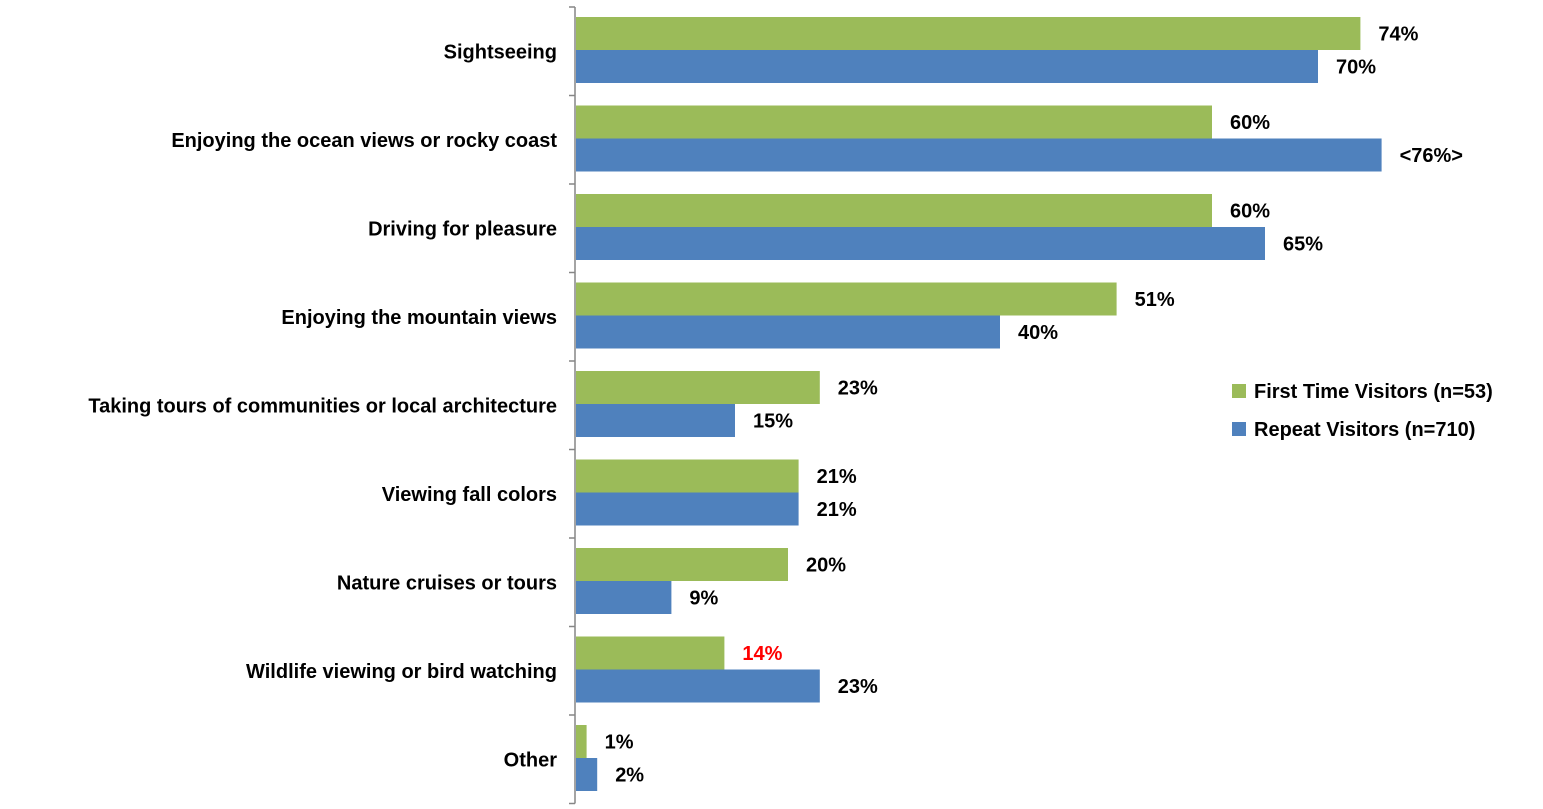  Describe the element at coordinates (500, 52) in the screenshot. I see `category-label: Sightseeing` at that location.